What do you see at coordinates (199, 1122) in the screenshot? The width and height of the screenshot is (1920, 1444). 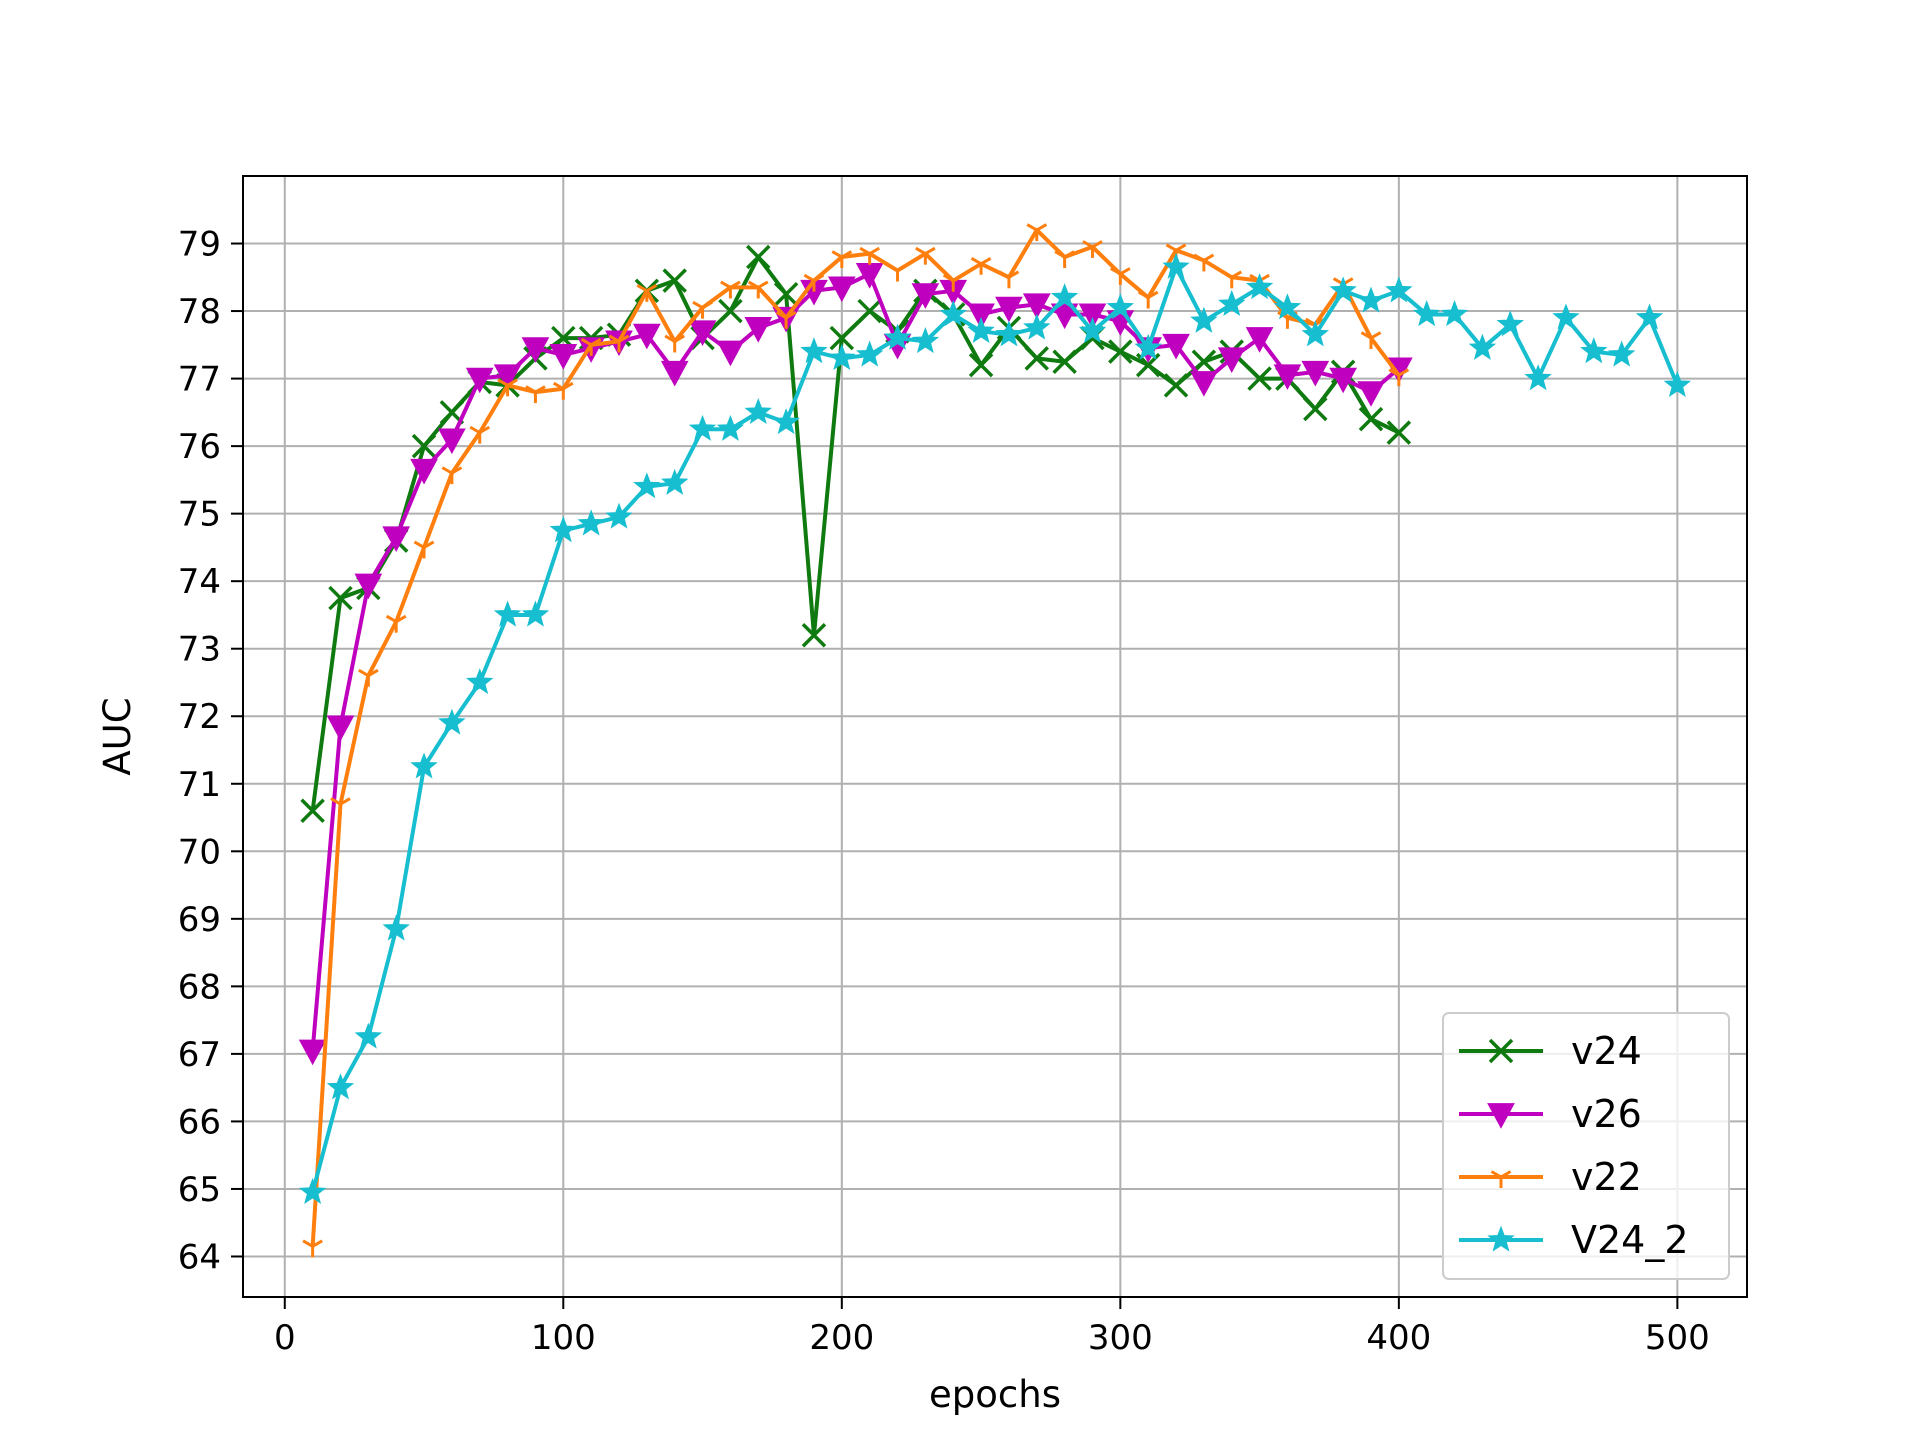 I see `y-tick-label: 66` at bounding box center [199, 1122].